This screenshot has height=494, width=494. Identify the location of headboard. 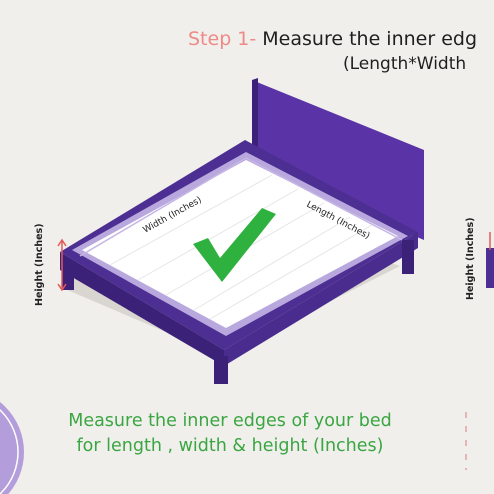
(338, 160).